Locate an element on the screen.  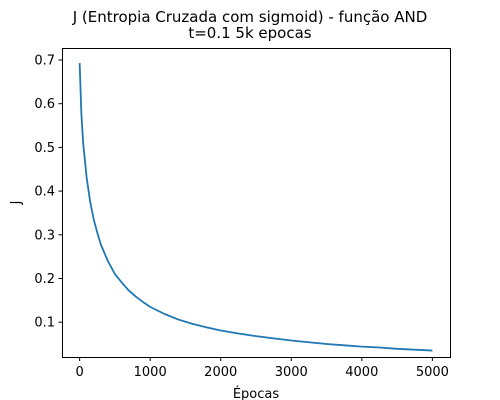
x-tick-label: 0 is located at coordinates (79, 372).